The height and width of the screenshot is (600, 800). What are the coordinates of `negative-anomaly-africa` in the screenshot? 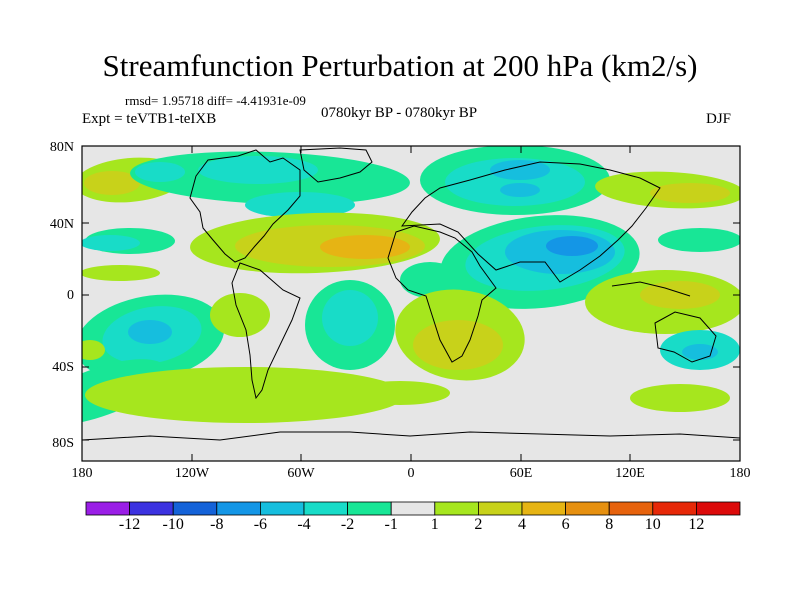 It's located at (430, 280).